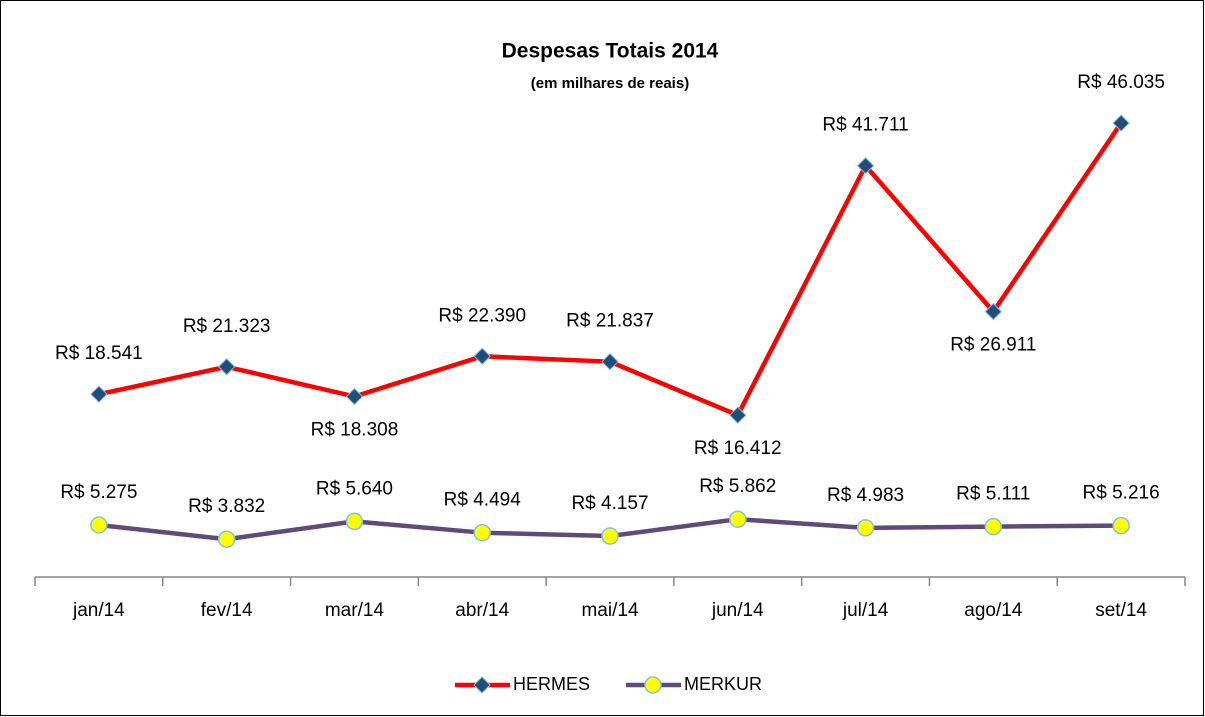  Describe the element at coordinates (993, 494) in the screenshot. I see `data-label: R$ 5.111` at that location.